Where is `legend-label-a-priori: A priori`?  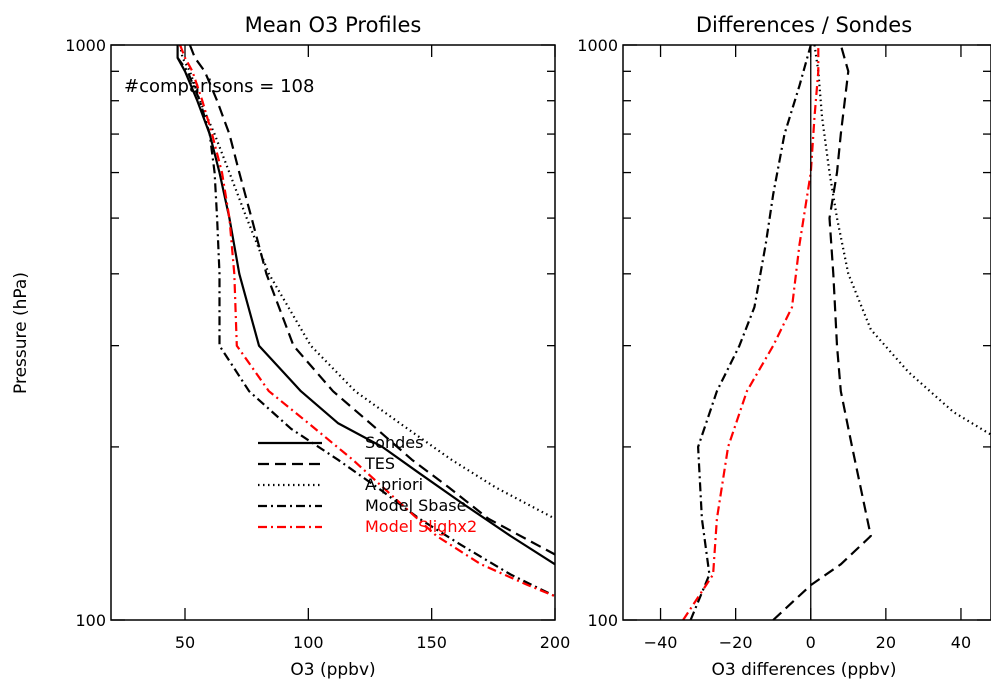 legend-label-a-priori: A priori is located at coordinates (394, 484).